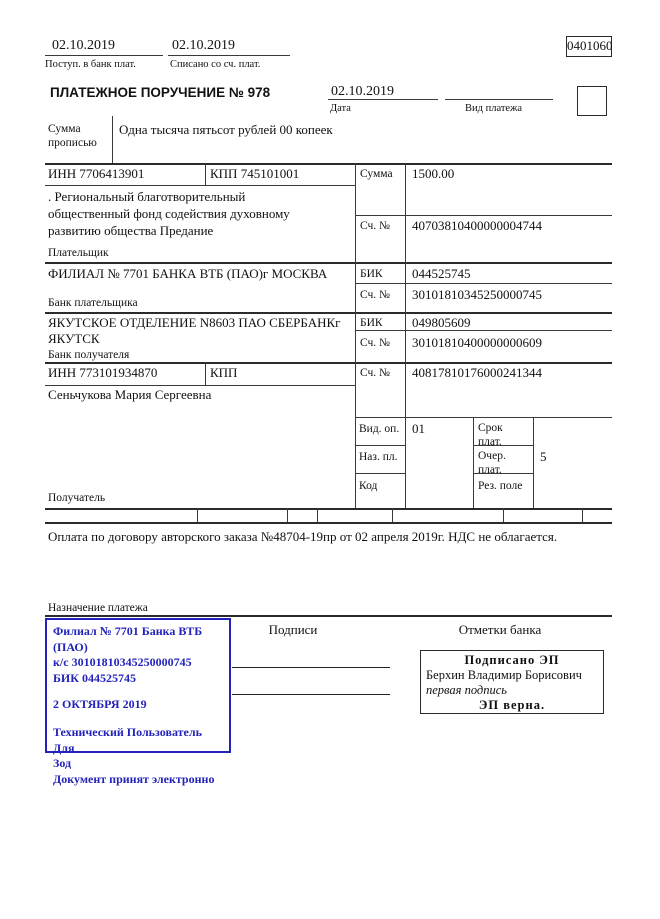 This screenshot has height=919, width=660. Describe the element at coordinates (90, 64) in the screenshot. I see `received-date-label: Поступ. в банк плат.` at that location.